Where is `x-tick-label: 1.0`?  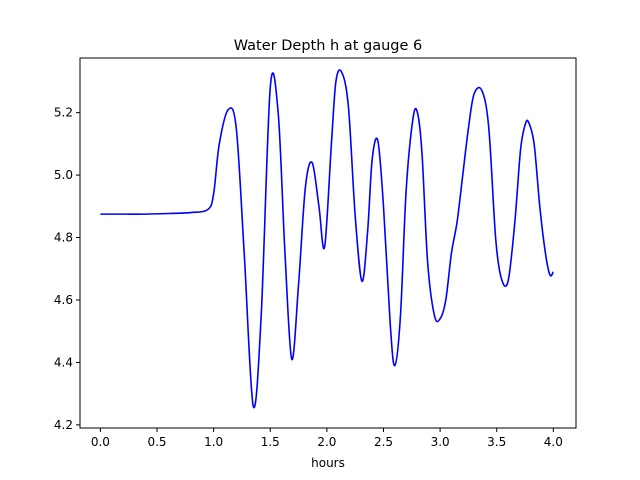
x-tick-label: 1.0 is located at coordinates (213, 442).